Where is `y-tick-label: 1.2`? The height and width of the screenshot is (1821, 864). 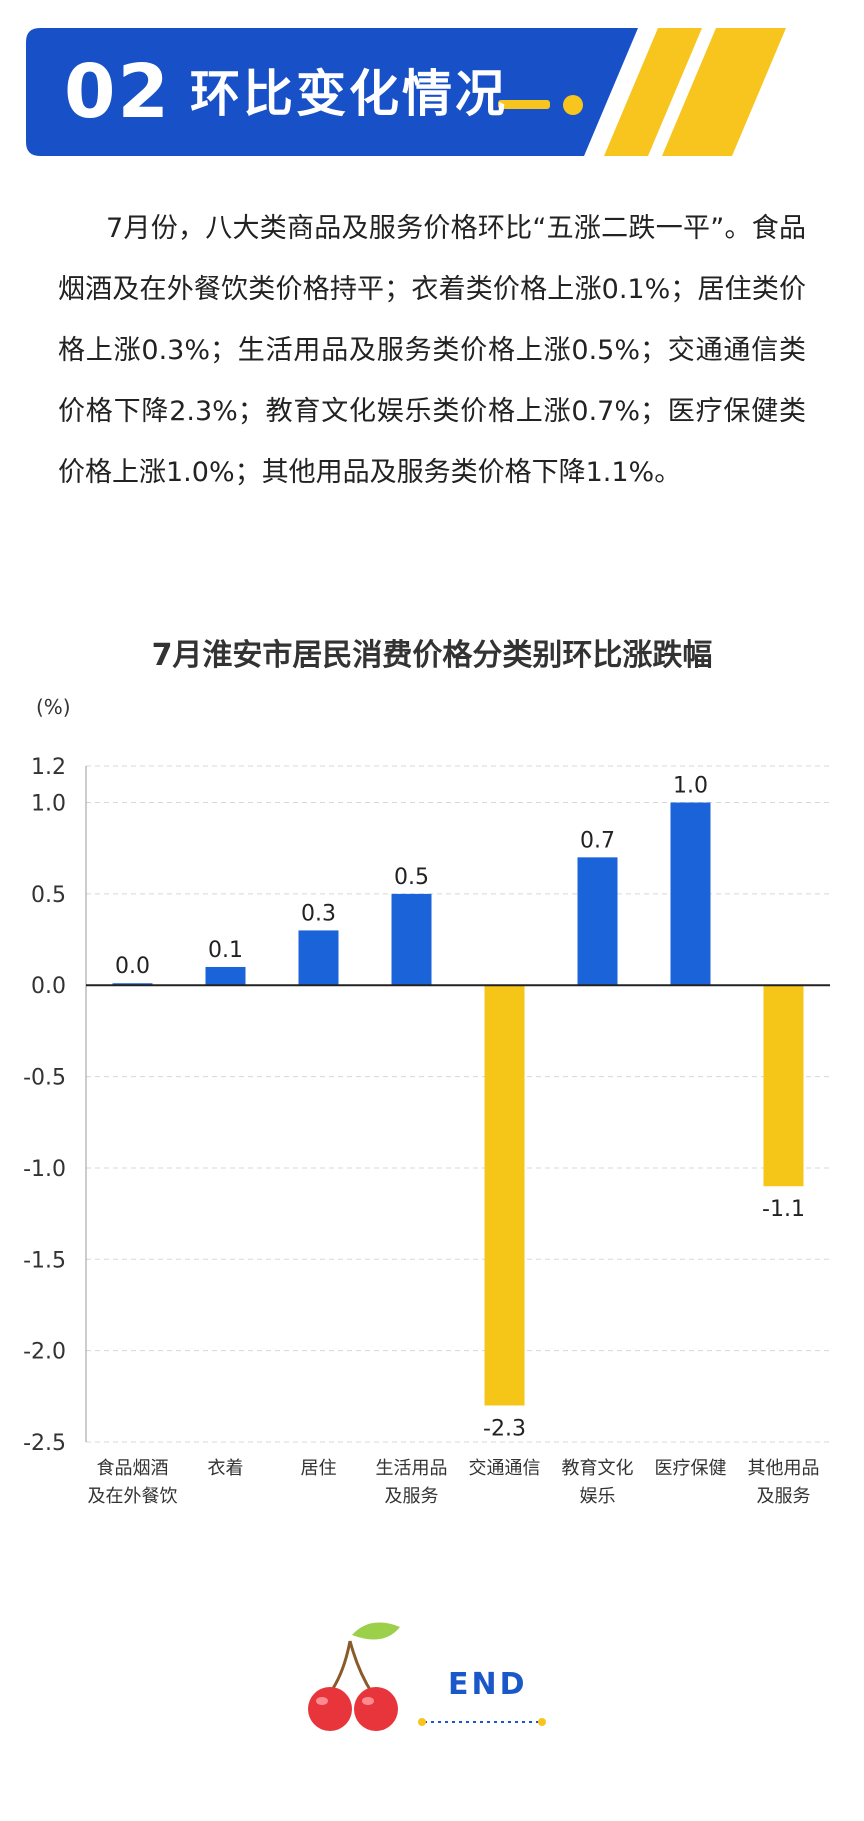
y-tick-label: 1.2 is located at coordinates (48, 767).